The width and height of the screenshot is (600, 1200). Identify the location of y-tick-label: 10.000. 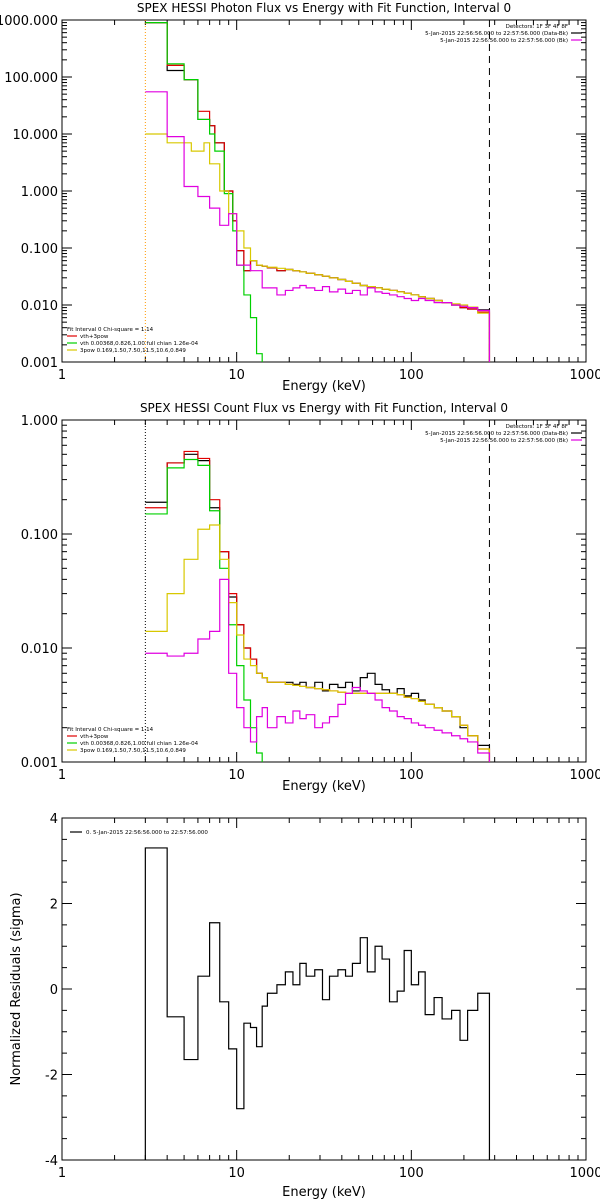
(36, 135).